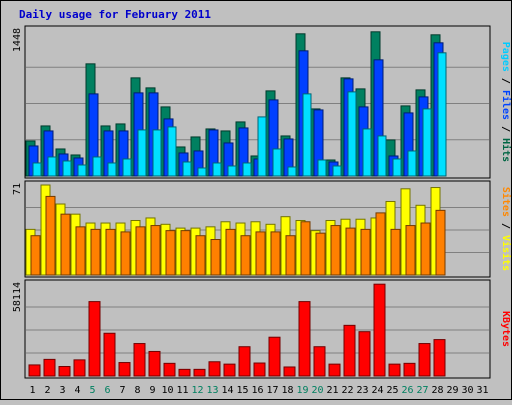  I want to click on bar-visits-sites-20: Sites 20: 33, so click(320, 254).